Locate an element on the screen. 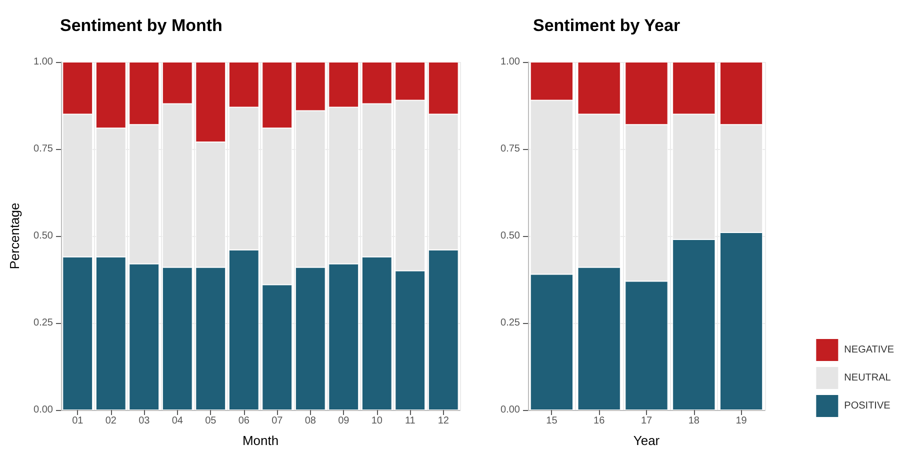 The width and height of the screenshot is (919, 464). x-tick-label: 08 is located at coordinates (310, 421).